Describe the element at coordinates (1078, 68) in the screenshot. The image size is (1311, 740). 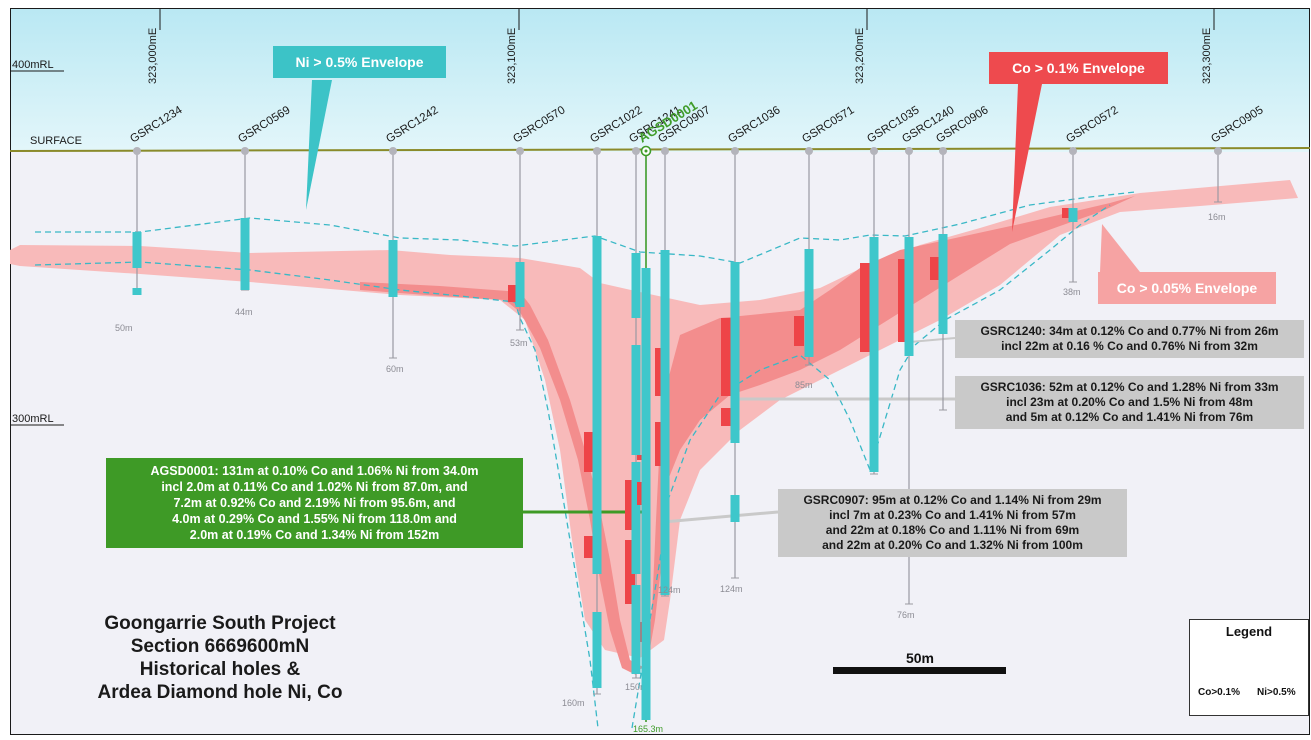
I see `co-high-envelope-label: Co > 0.1% Envelope` at that location.